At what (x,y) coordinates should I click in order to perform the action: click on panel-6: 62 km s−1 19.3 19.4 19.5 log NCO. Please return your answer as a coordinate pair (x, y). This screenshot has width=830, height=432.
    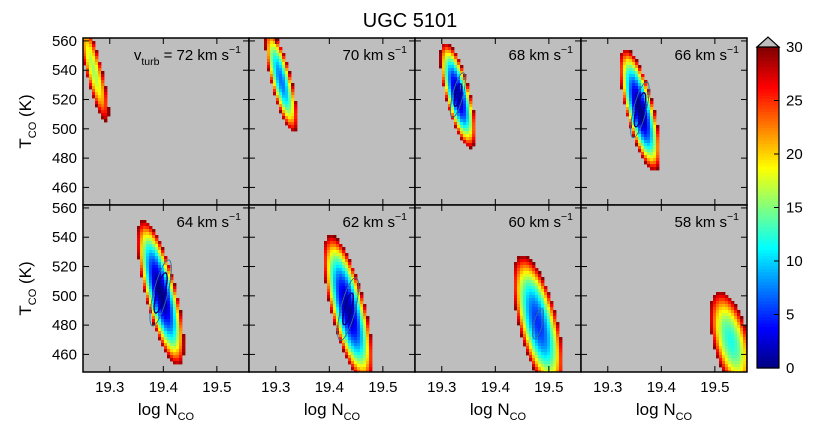
    Looking at the image, I should click on (332, 313).